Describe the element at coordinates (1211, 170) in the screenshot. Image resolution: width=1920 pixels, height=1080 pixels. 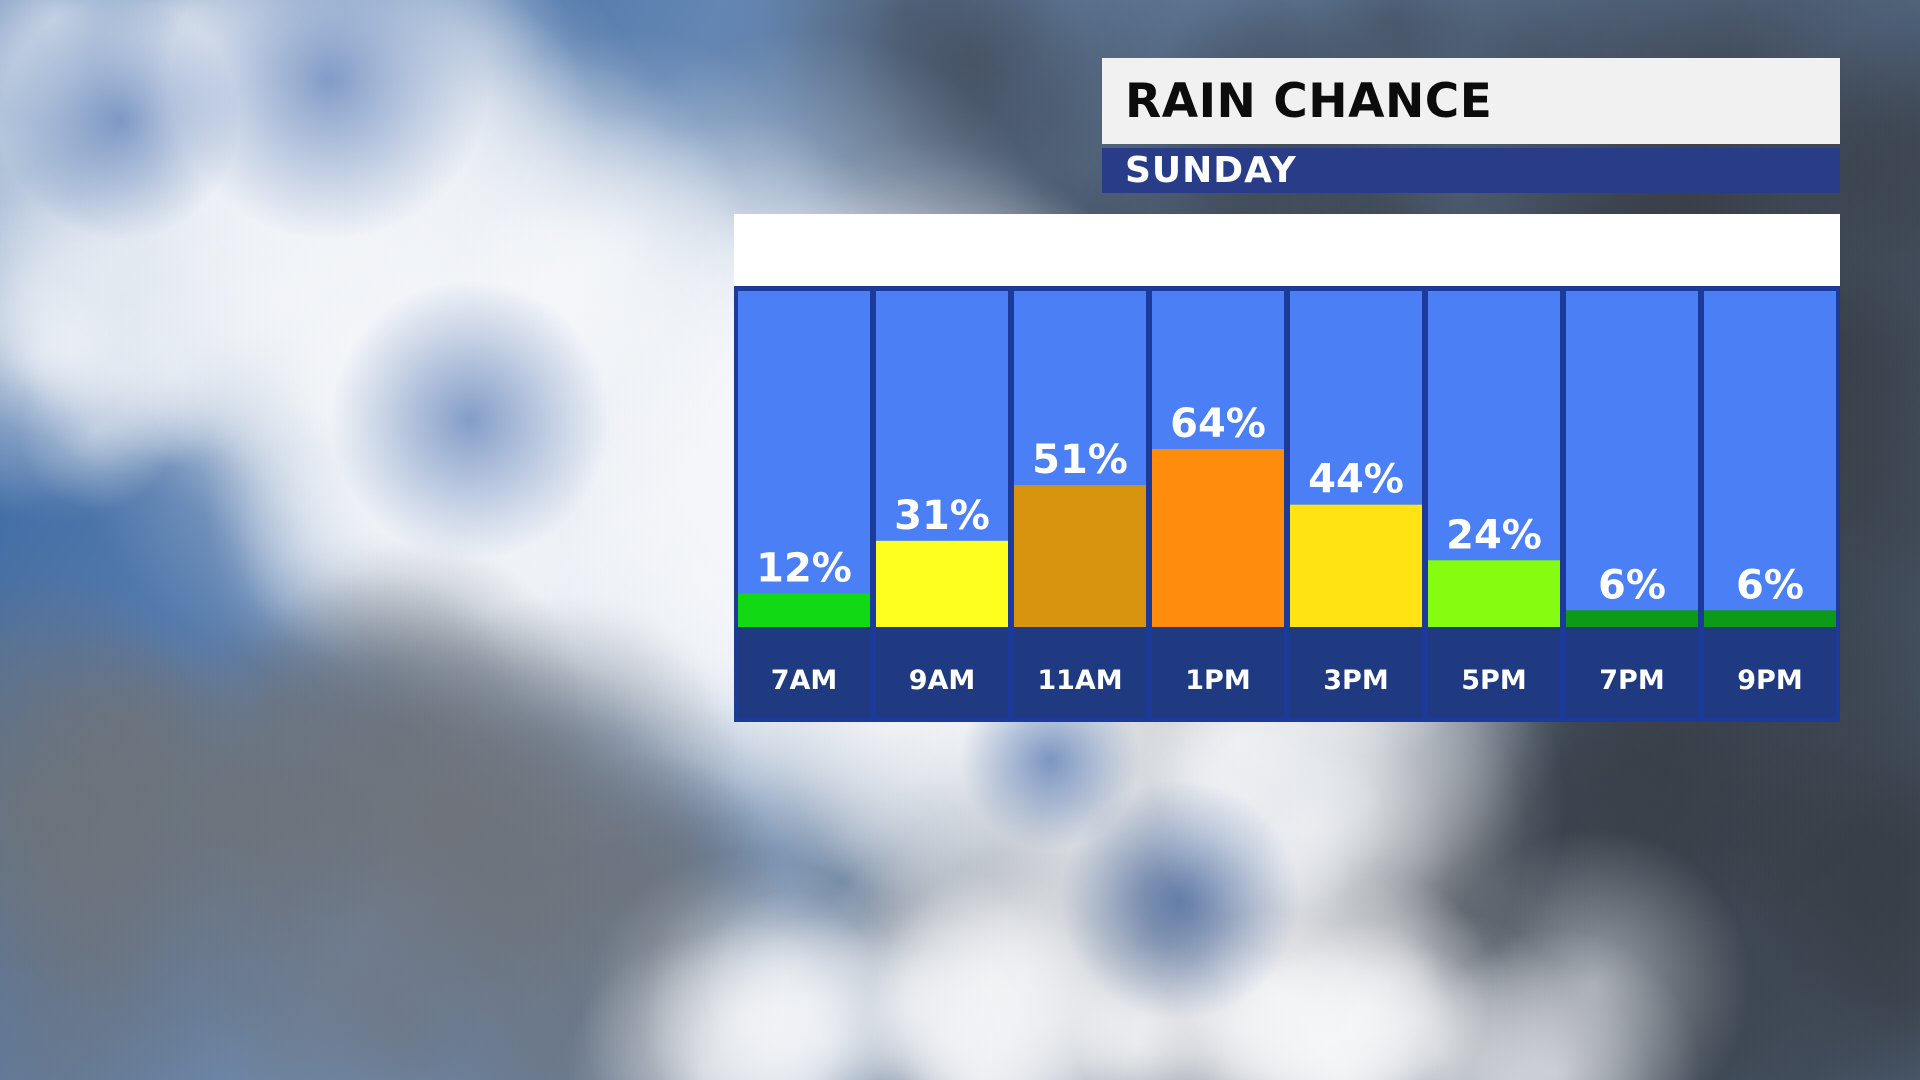
I see `chart-subtitle: SUNDAY` at that location.